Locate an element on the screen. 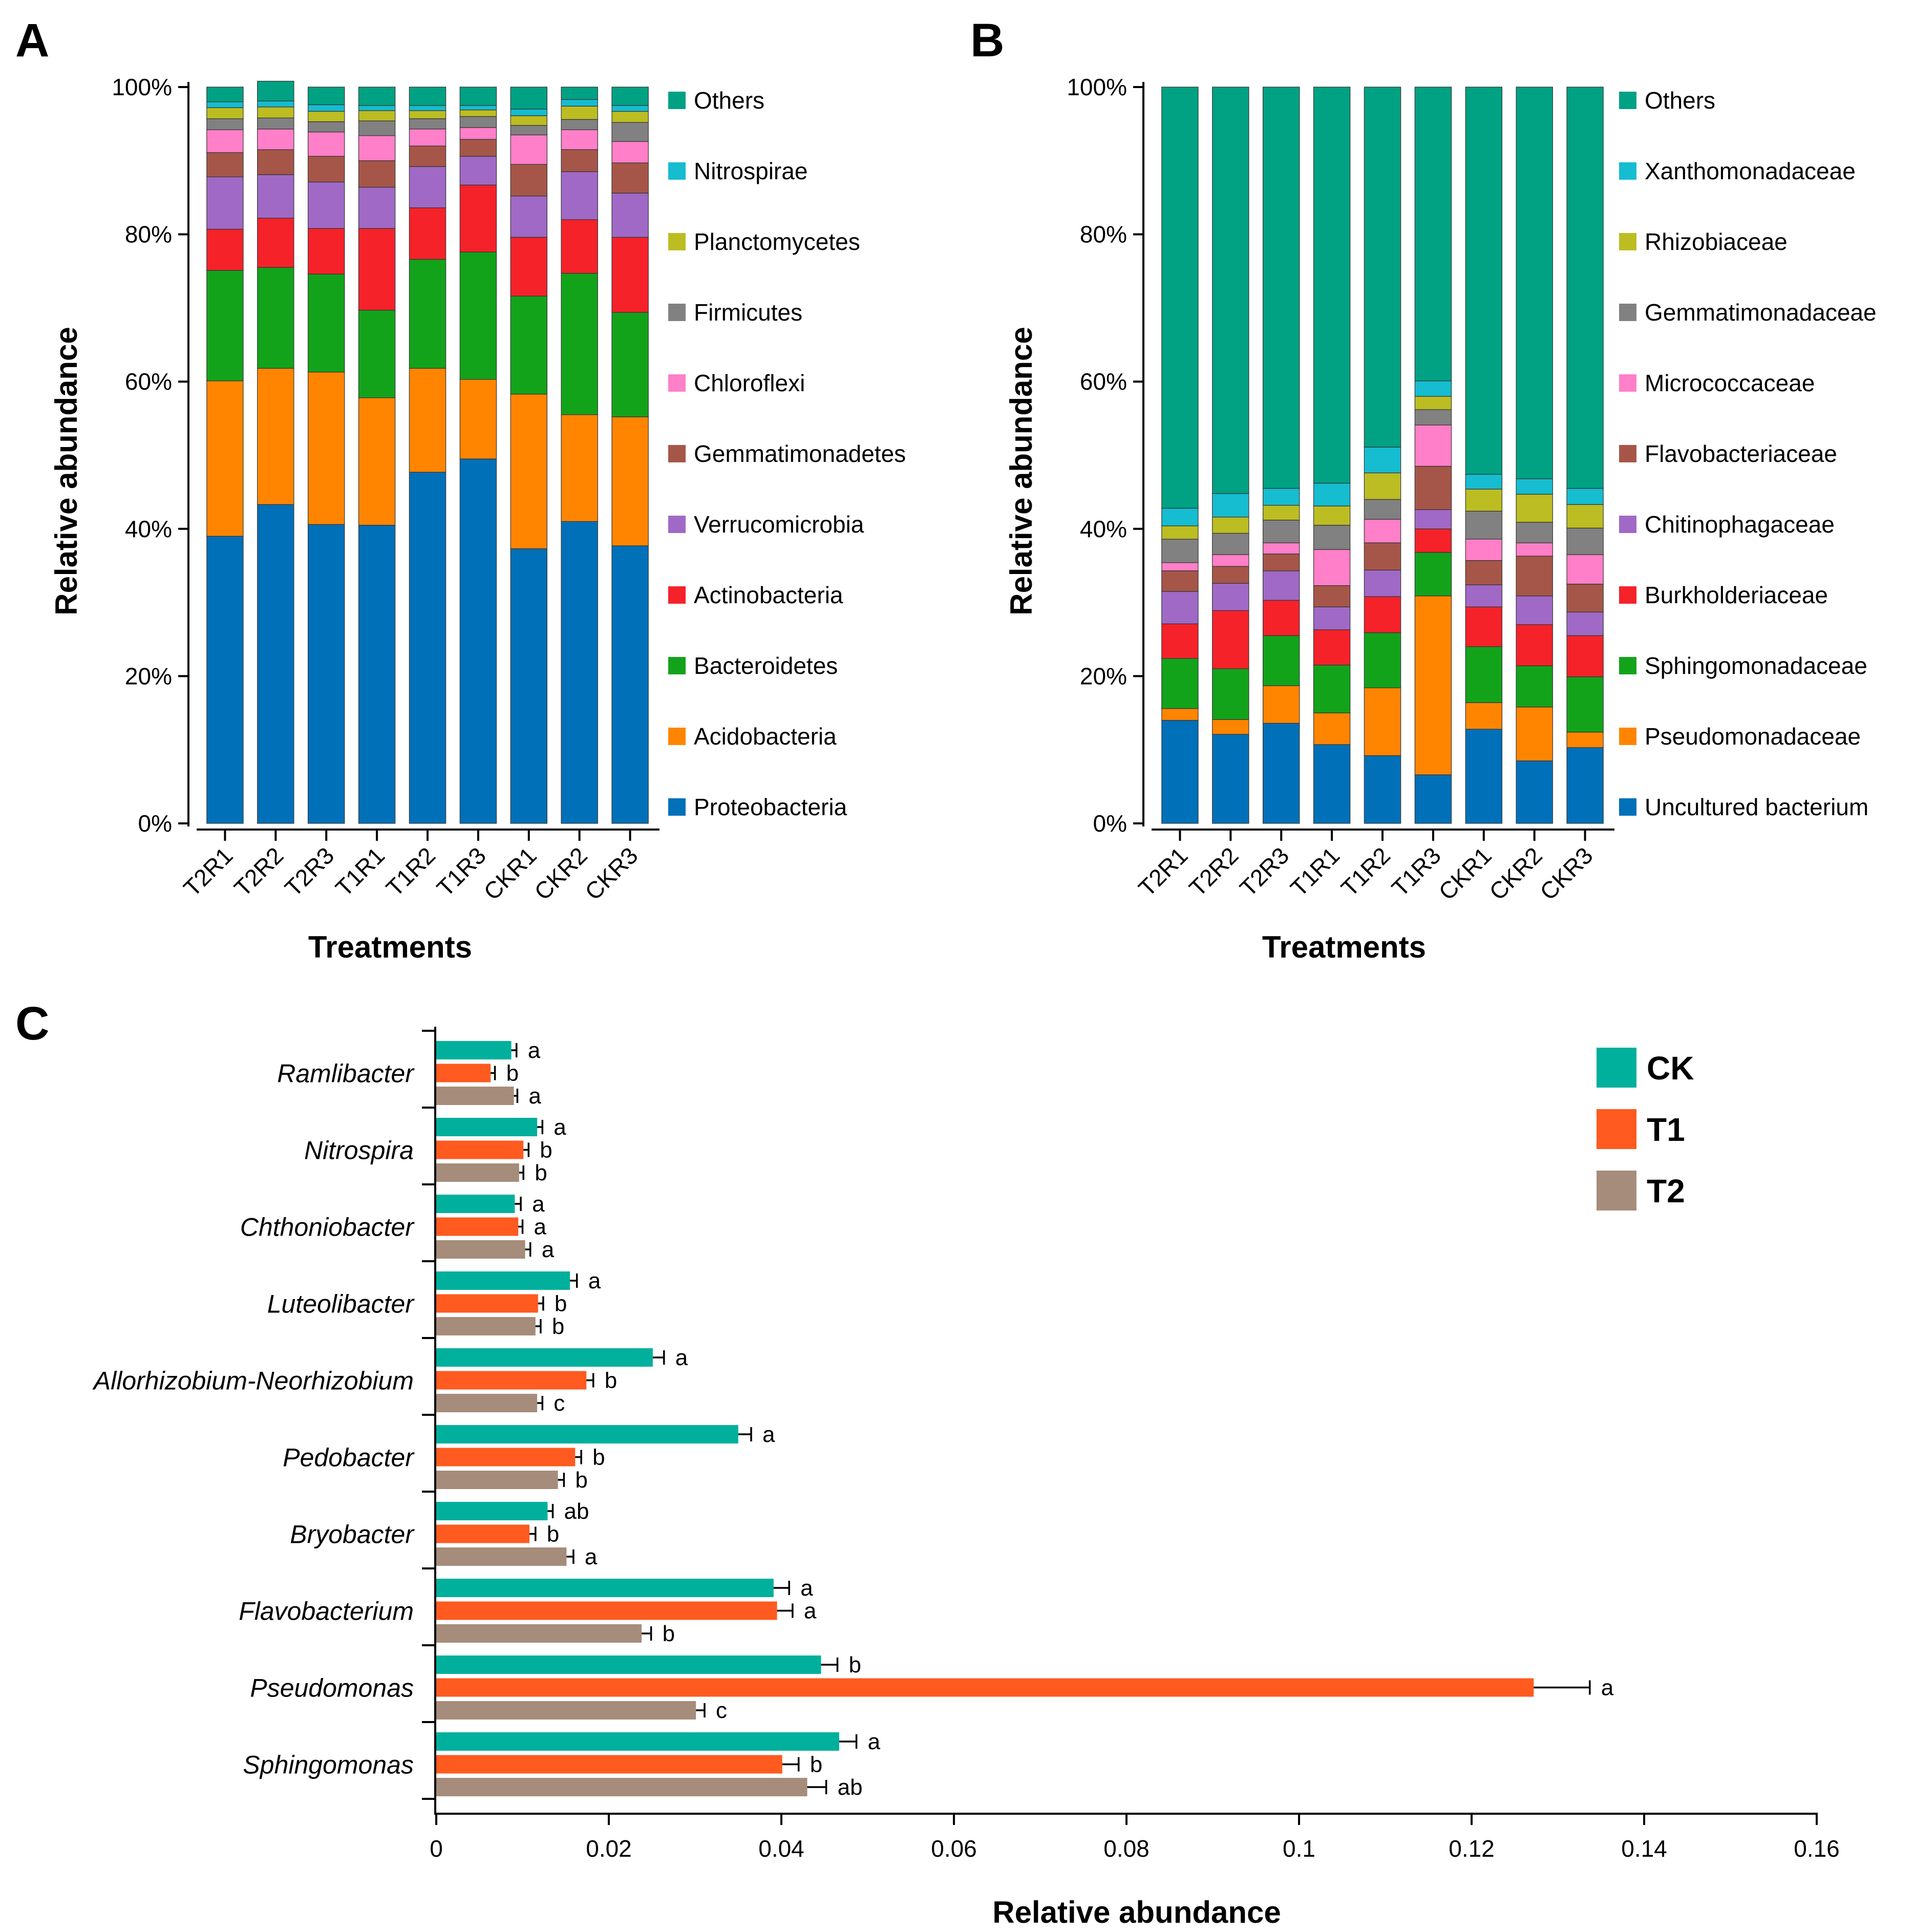 The height and width of the screenshot is (1932, 1914). panel-a-bar-t2r1-acidobacteria is located at coordinates (225, 459).